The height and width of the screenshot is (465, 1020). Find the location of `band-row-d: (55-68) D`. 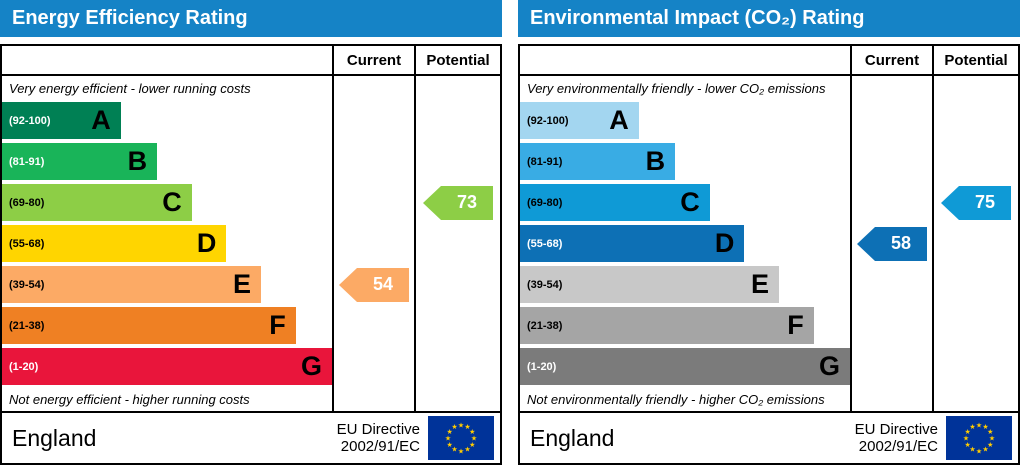

band-row-d: (55-68) D is located at coordinates (251, 243).